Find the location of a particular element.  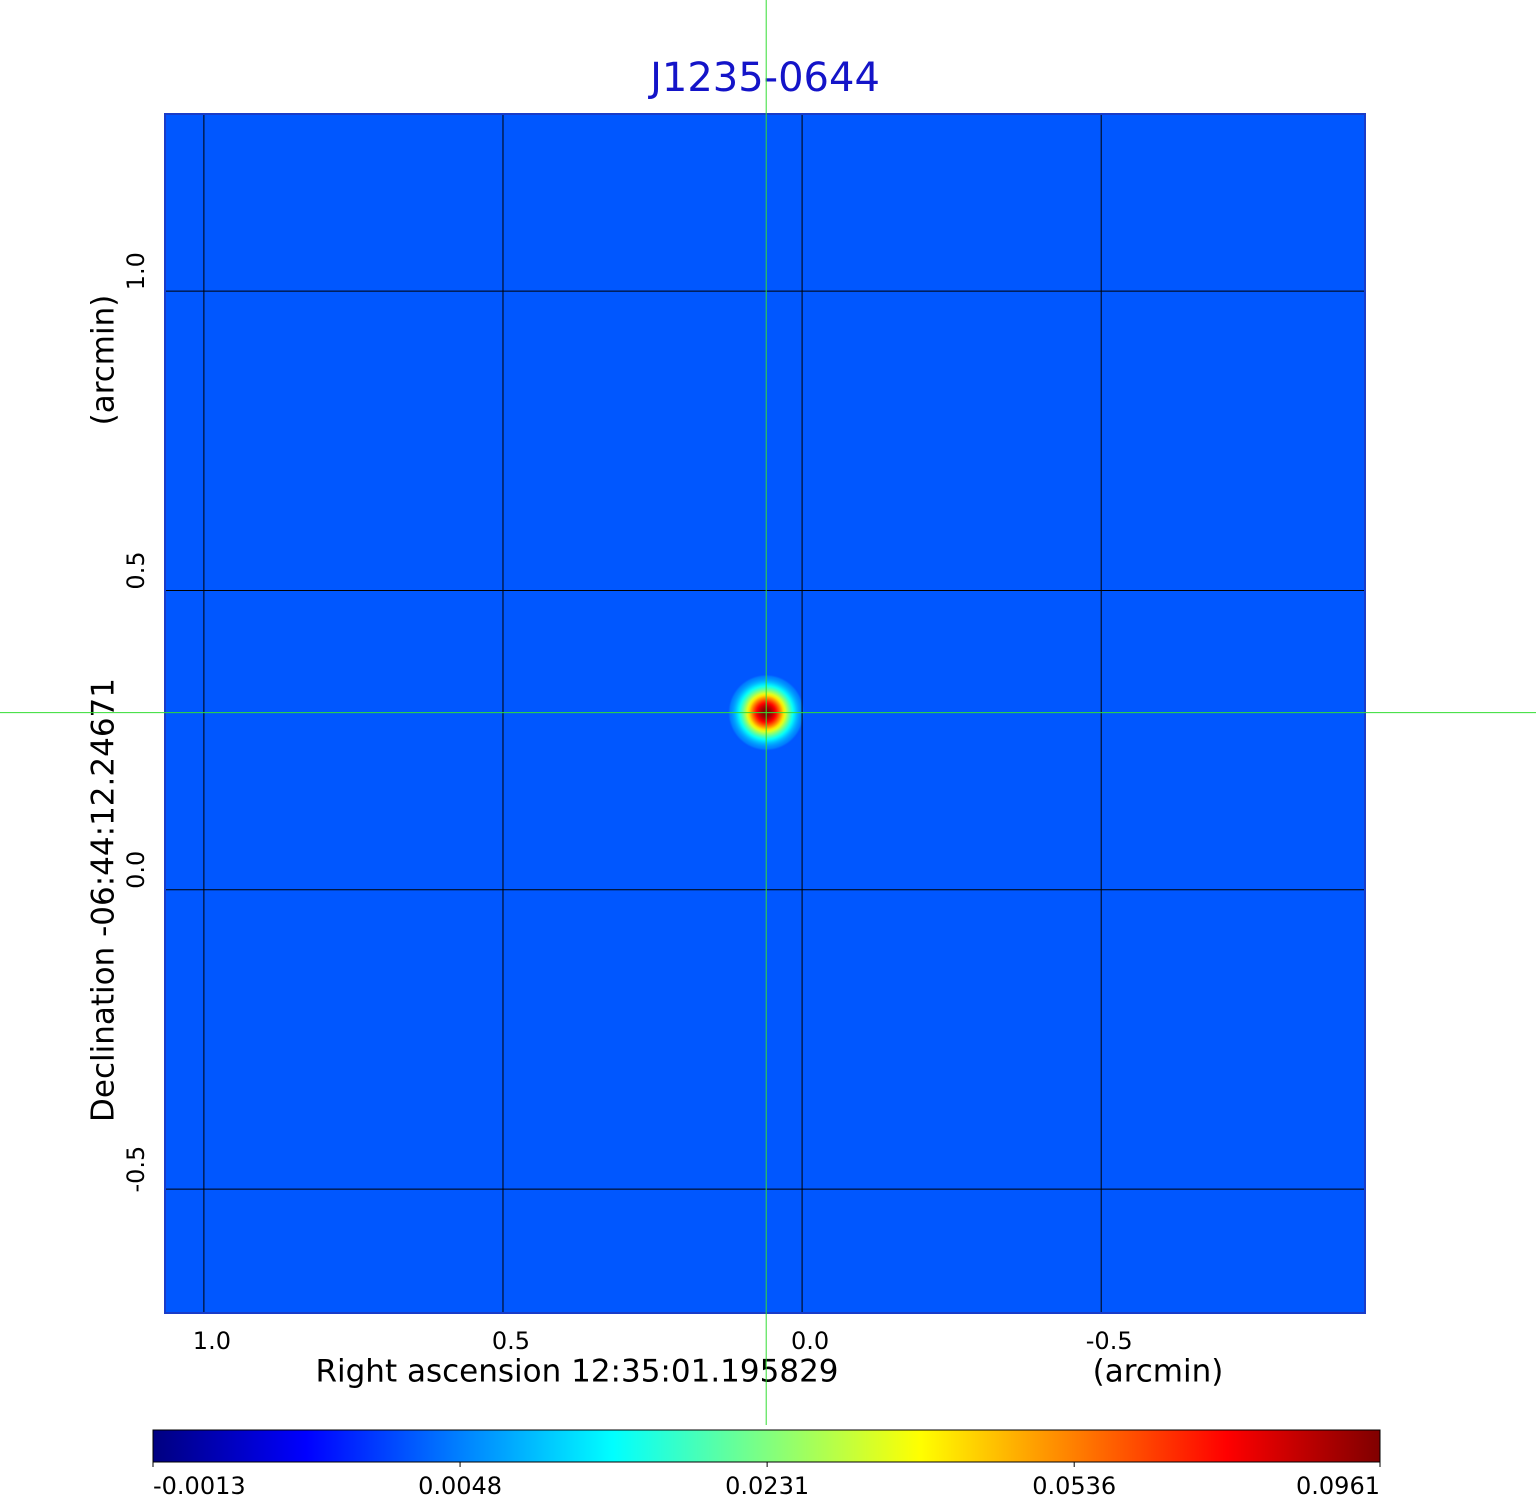

x-tick-label: -0.5 is located at coordinates (1109, 1341).